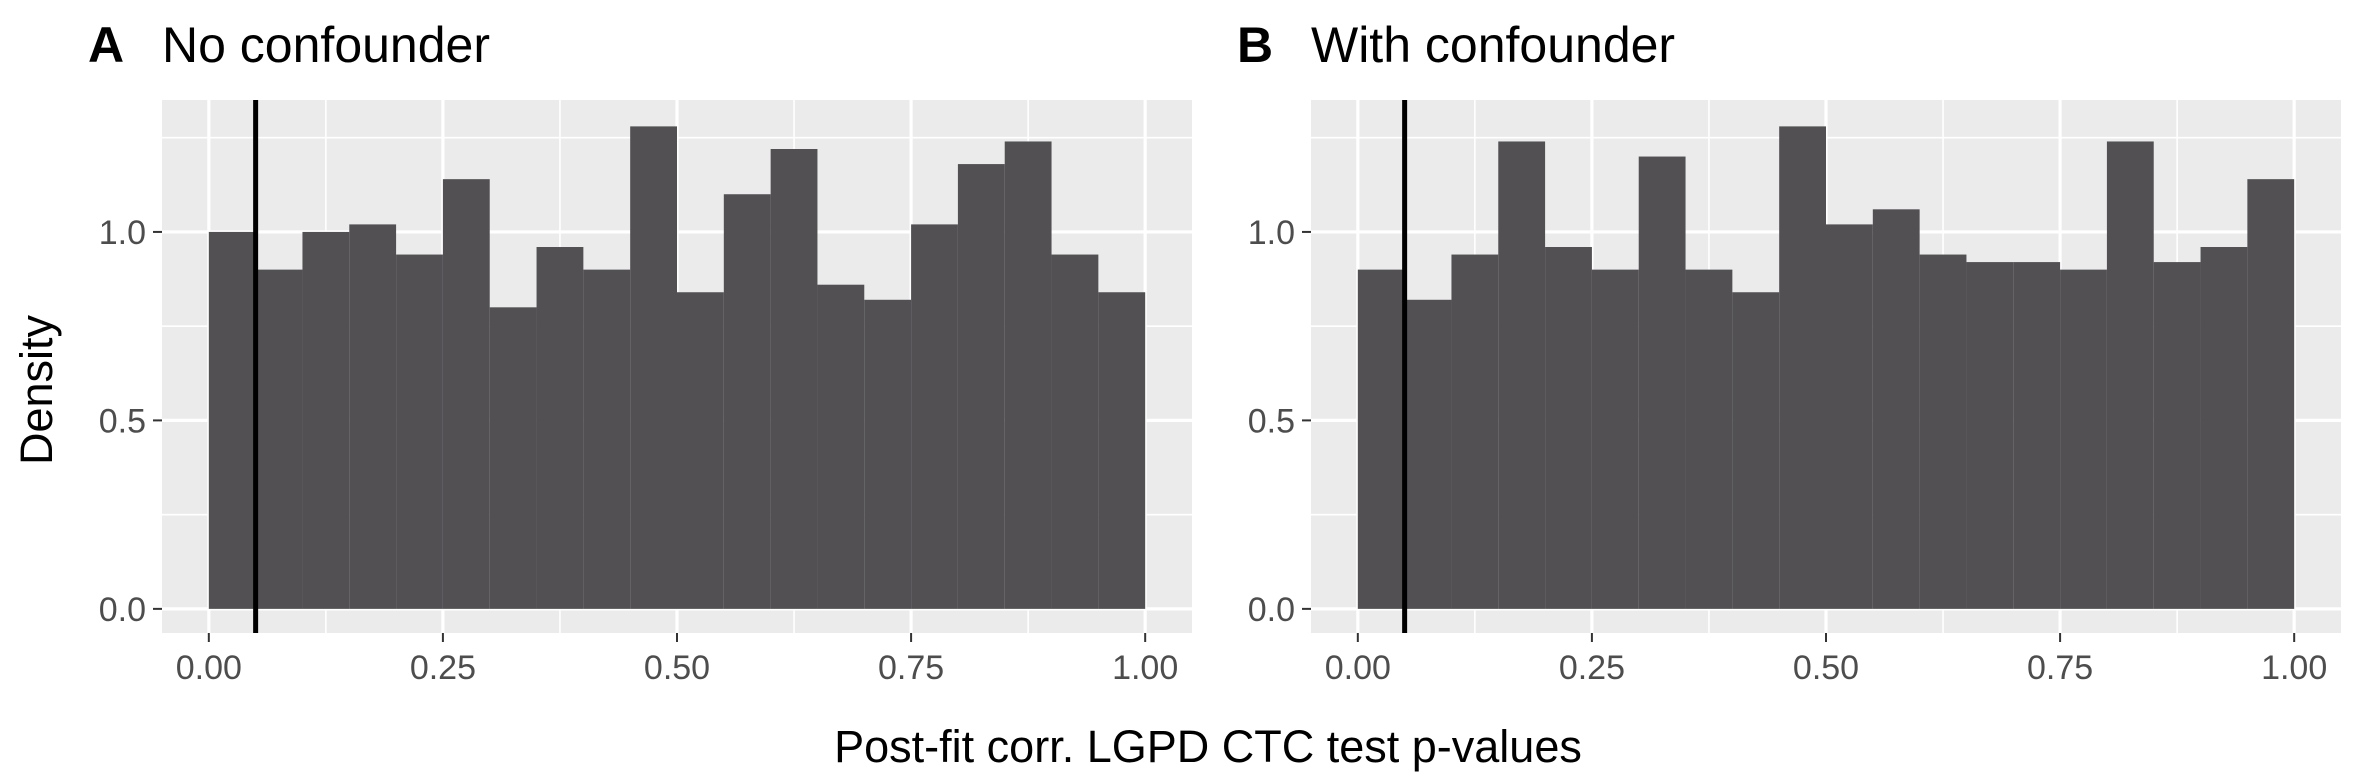  I want to click on x-axis-label: Post-fit corr. LGPD CTC test p-values, so click(1208, 746).